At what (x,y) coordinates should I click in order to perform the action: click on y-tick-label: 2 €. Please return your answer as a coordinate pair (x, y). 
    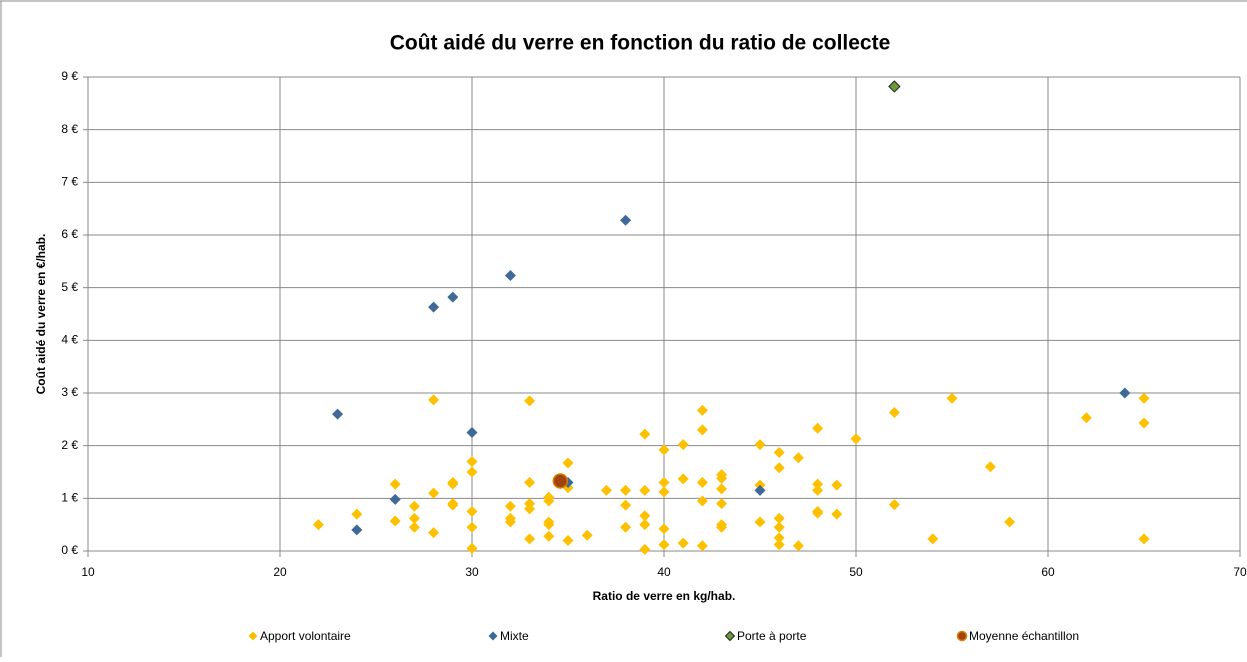
    Looking at the image, I should click on (69, 445).